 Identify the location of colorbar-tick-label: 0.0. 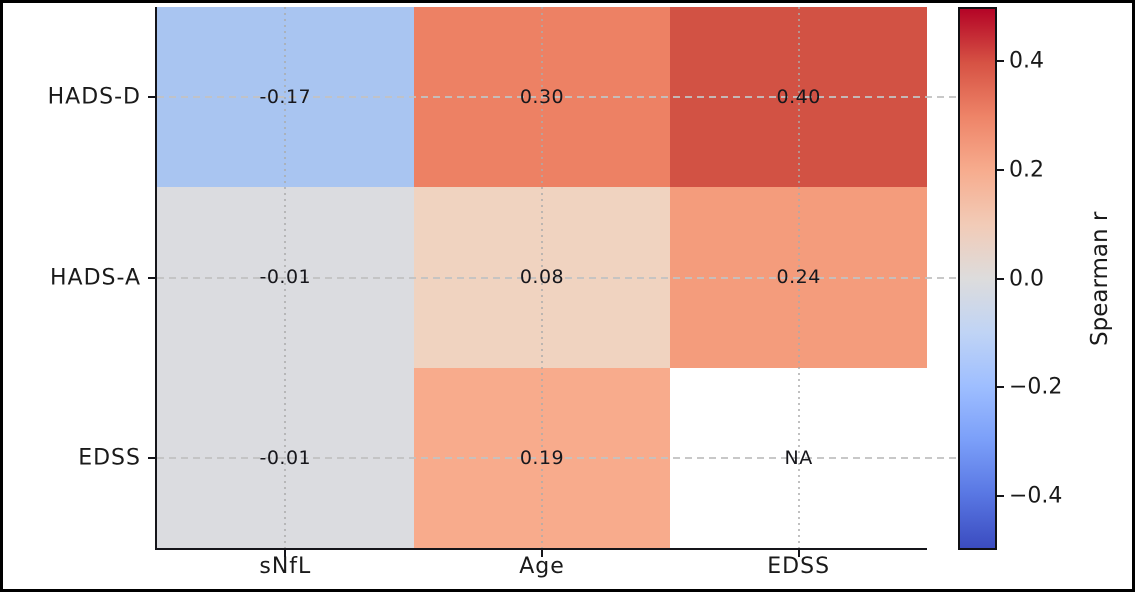
(1026, 278).